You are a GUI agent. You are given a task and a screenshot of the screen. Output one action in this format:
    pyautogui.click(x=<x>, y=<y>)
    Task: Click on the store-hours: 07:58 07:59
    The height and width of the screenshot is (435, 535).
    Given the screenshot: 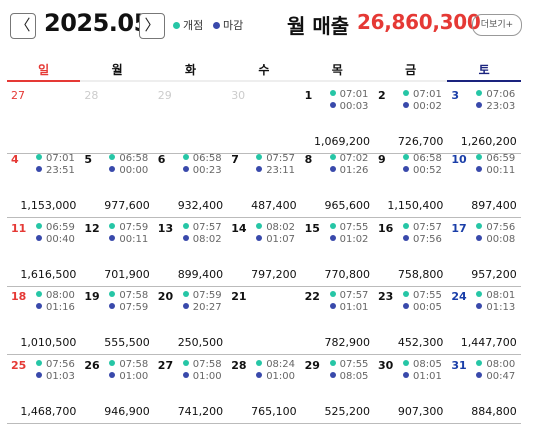 What is the action you would take?
    pyautogui.click(x=128, y=302)
    